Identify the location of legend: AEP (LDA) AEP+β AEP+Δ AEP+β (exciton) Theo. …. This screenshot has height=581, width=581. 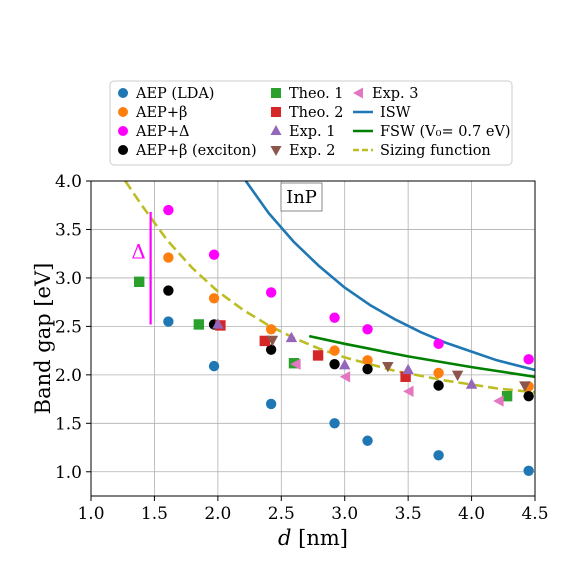
(311, 123).